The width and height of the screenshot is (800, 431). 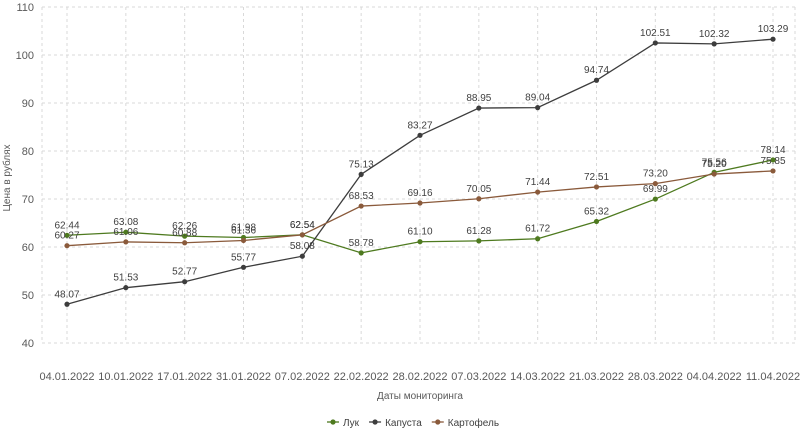 What do you see at coordinates (125, 377) in the screenshot?
I see `x-tick-label: 10.01.2022` at bounding box center [125, 377].